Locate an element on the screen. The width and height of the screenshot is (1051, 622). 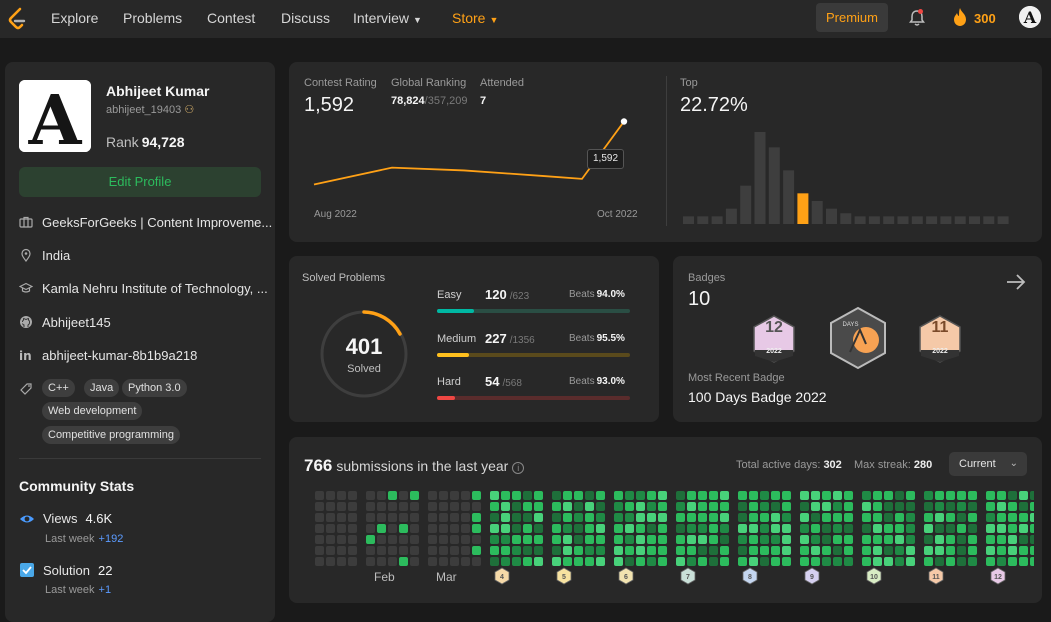
avatar: A is located at coordinates (1030, 17).